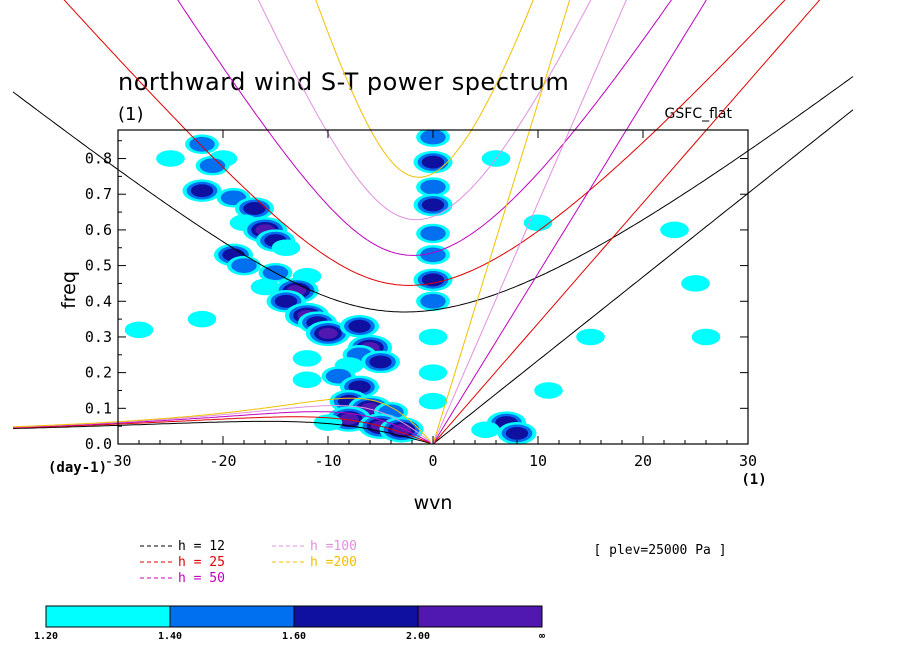 This screenshot has width=904, height=654. What do you see at coordinates (46, 636) in the screenshot?
I see `colorbar-level-label: 1.20` at bounding box center [46, 636].